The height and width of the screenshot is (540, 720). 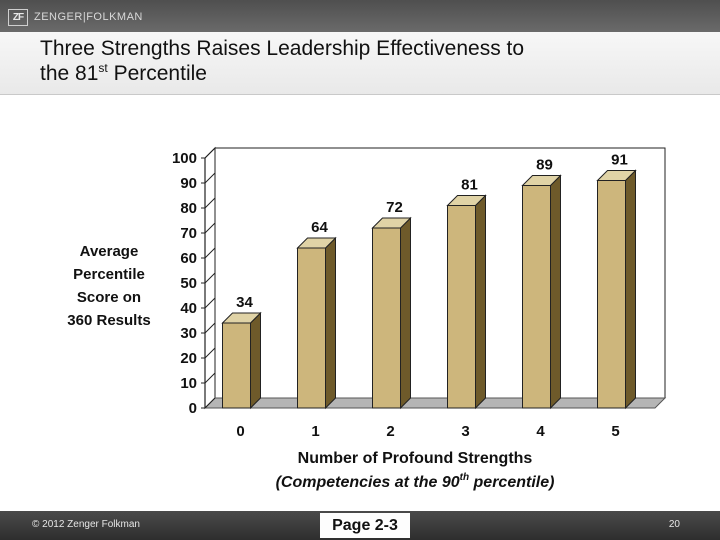 I want to click on x-axis-subtitle-suffix: percentile), so click(x=512, y=482).